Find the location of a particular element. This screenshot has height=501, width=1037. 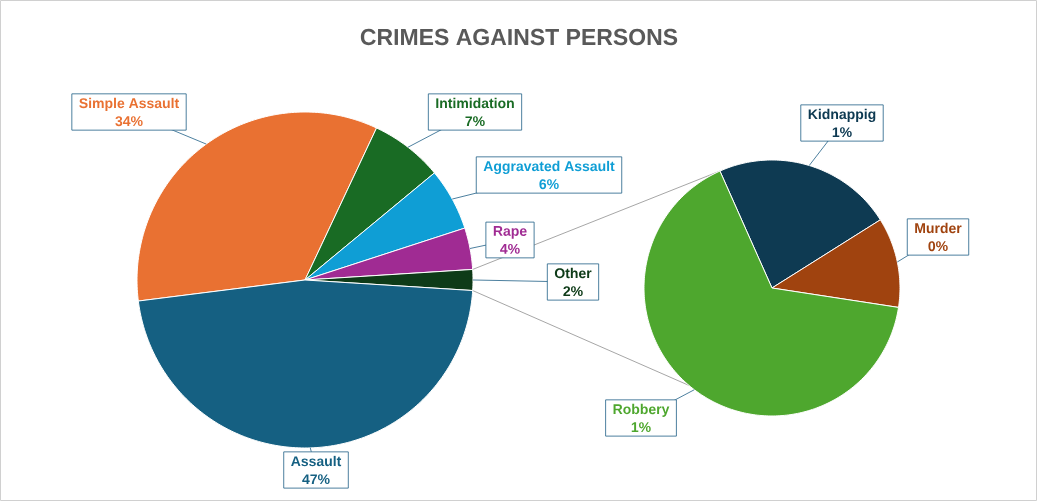

slice-label: Murder is located at coordinates (938, 228).